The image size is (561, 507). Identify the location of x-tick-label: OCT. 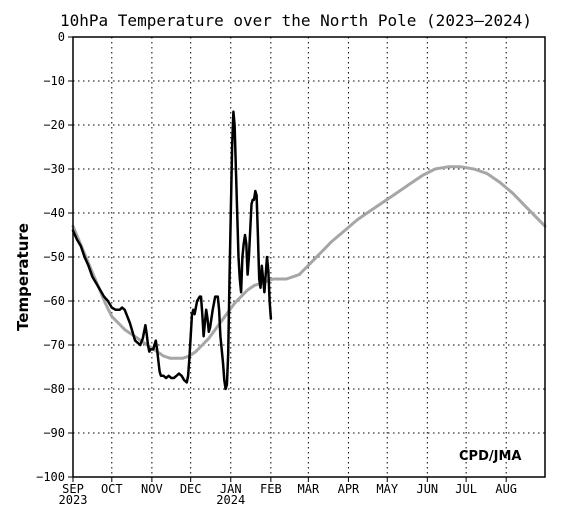
(112, 489).